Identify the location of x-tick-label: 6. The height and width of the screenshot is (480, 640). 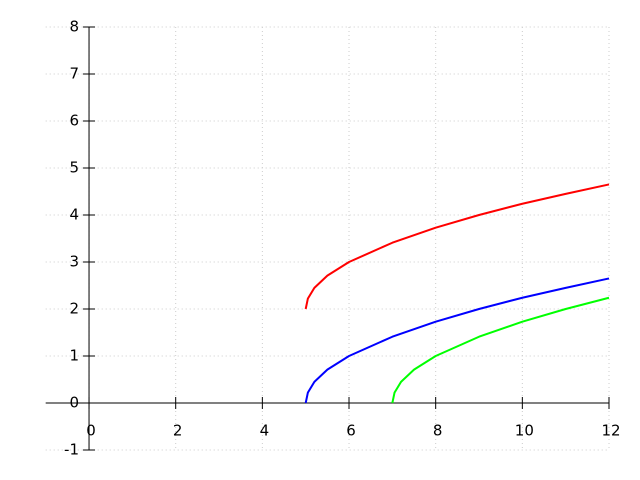
(351, 431).